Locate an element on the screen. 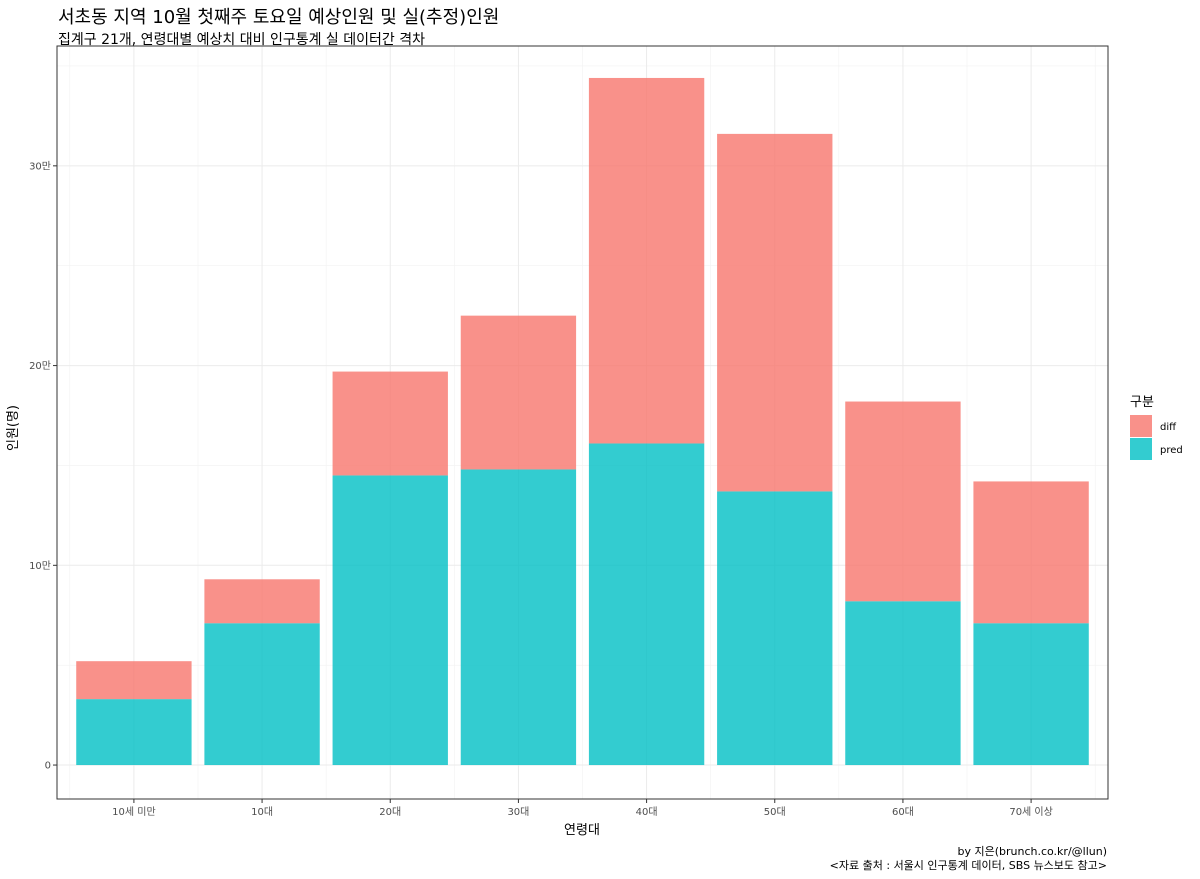 The image size is (1200, 879). x-tick-label: 30대 is located at coordinates (518, 812).